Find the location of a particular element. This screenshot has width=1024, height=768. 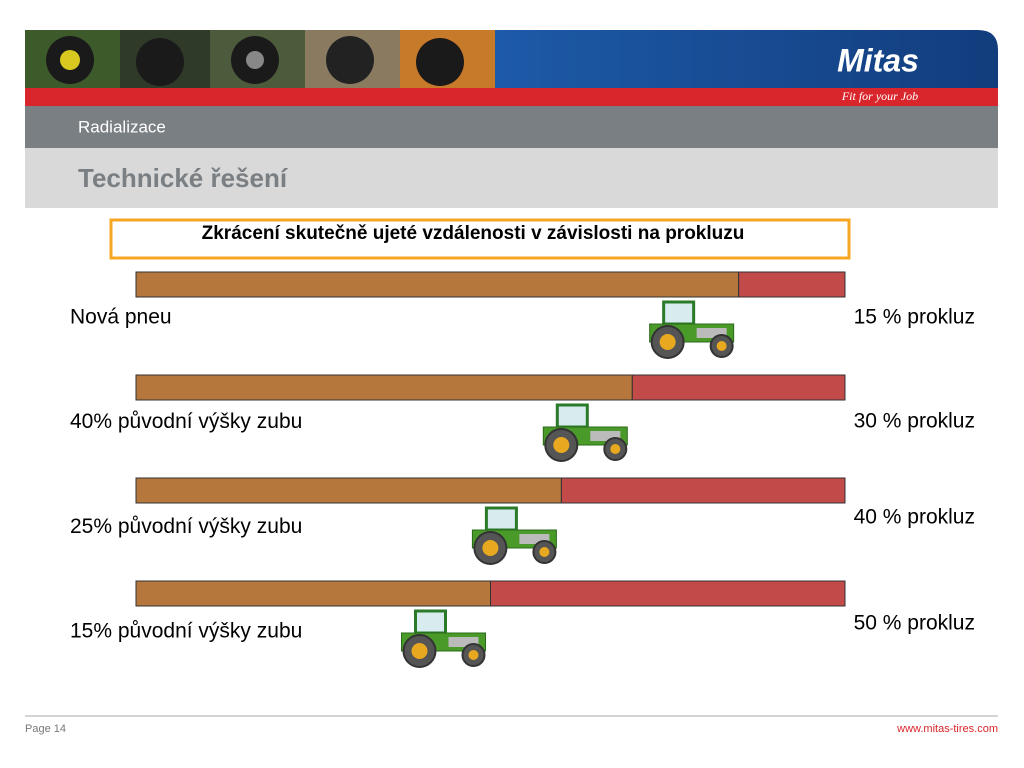

row-label: 25% původní výšky zubu is located at coordinates (186, 526).